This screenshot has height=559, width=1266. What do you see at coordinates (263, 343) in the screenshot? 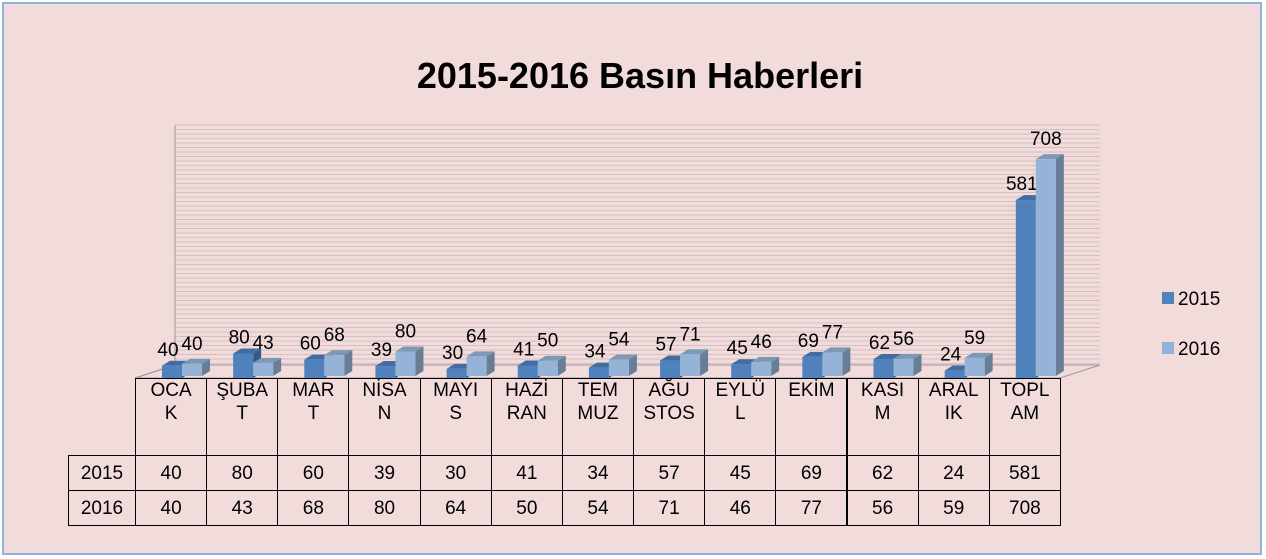
I see `data-label: 43` at bounding box center [263, 343].